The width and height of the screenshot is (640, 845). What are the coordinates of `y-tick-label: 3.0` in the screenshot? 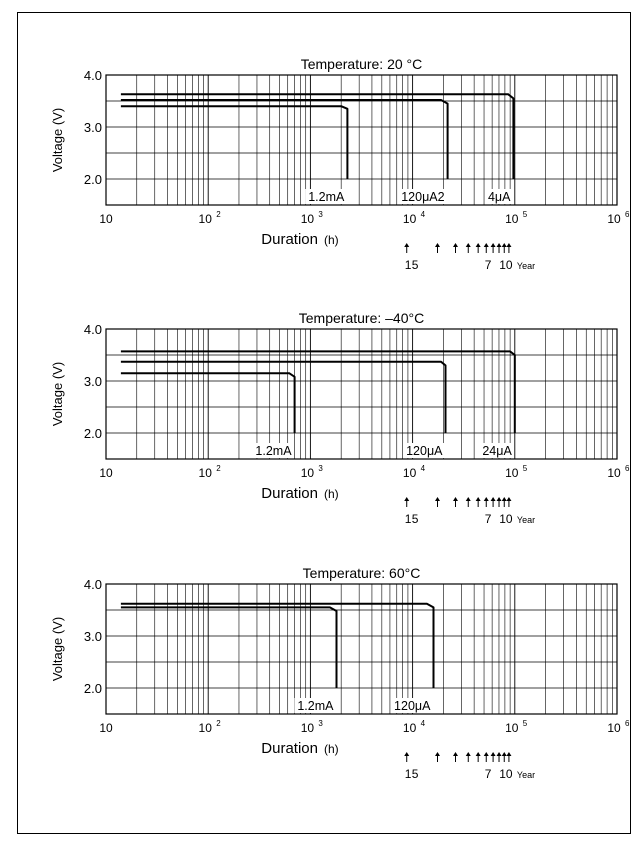 It's located at (93, 381).